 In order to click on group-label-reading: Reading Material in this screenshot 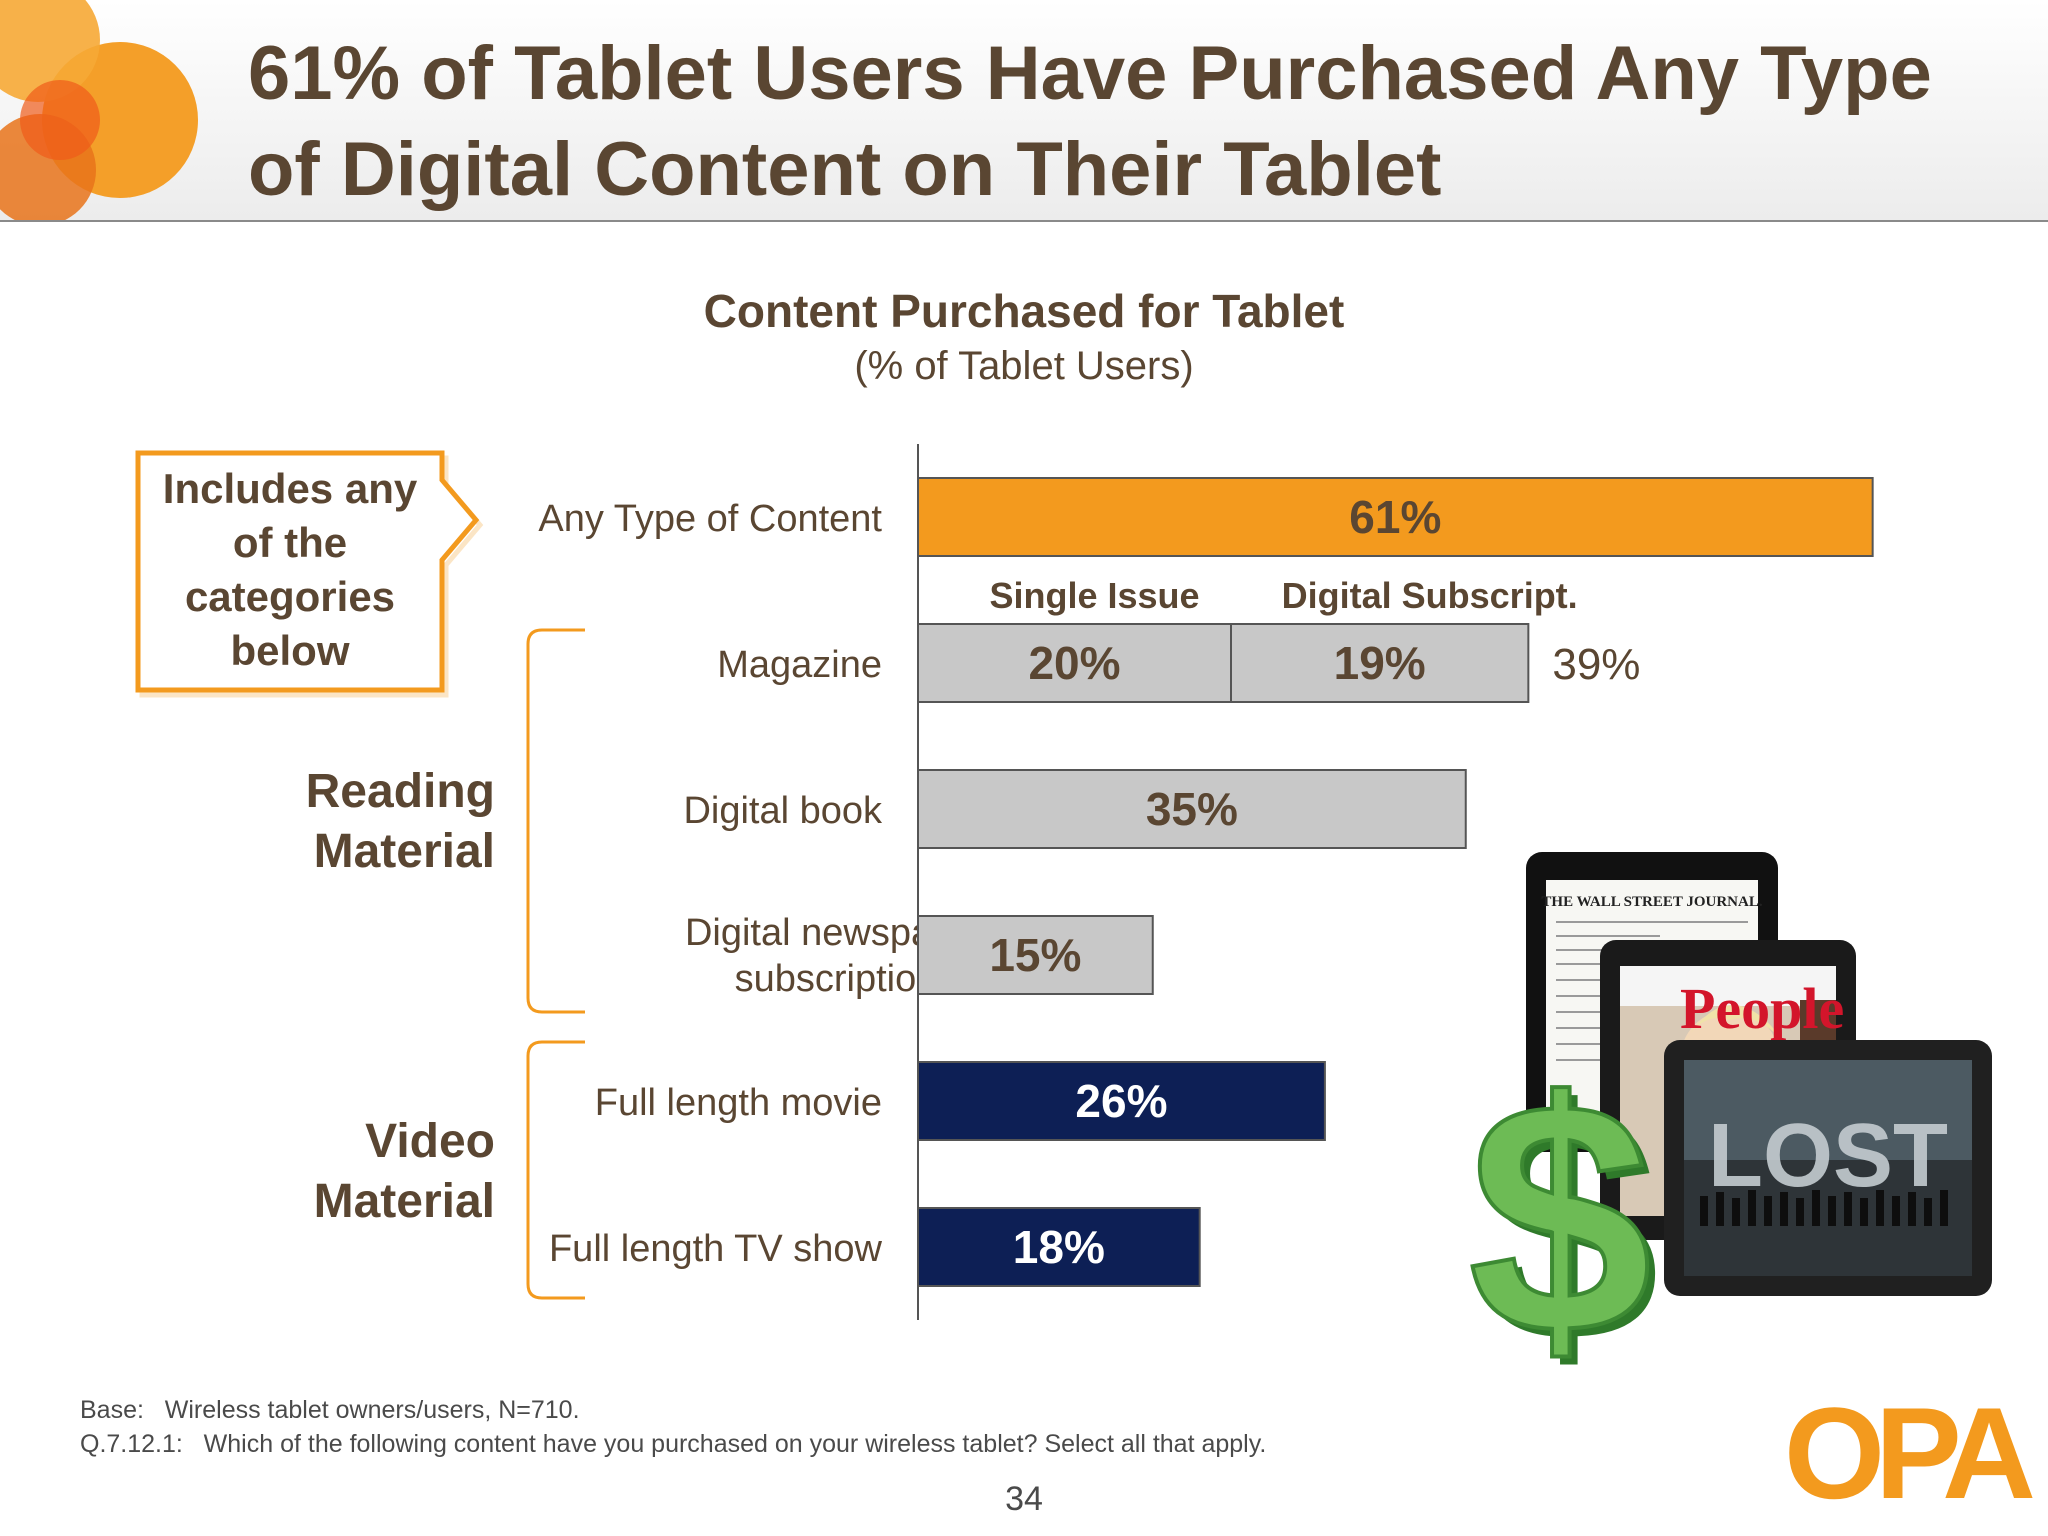, I will do `click(367, 822)`.